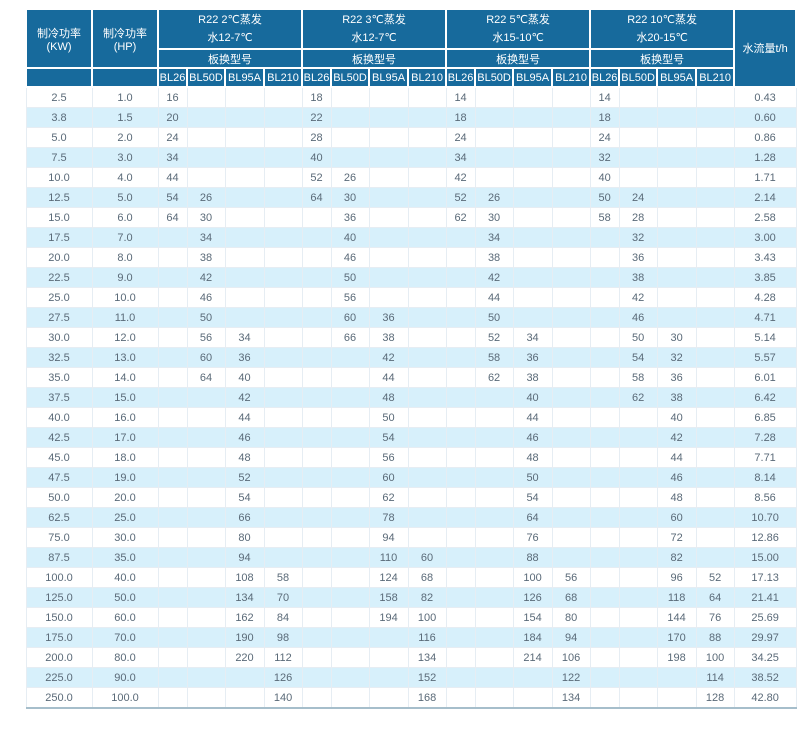 The width and height of the screenshot is (800, 731). I want to click on table-cell: 42, so click(244, 397).